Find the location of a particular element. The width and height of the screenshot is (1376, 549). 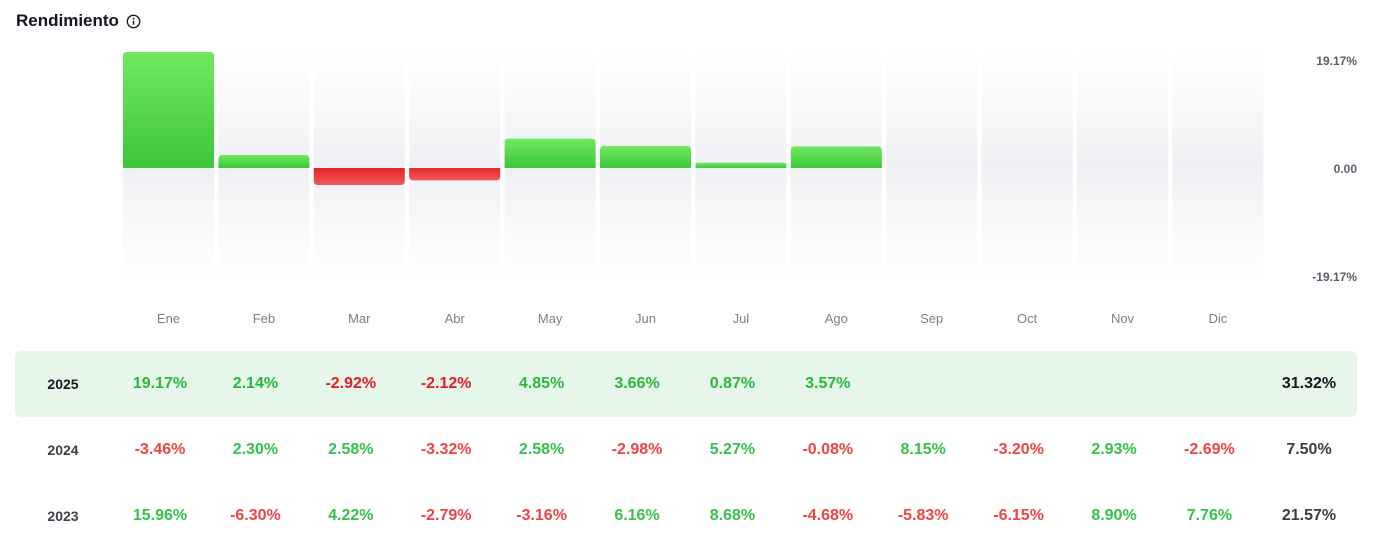

year-total: 21.57% is located at coordinates (1309, 515).